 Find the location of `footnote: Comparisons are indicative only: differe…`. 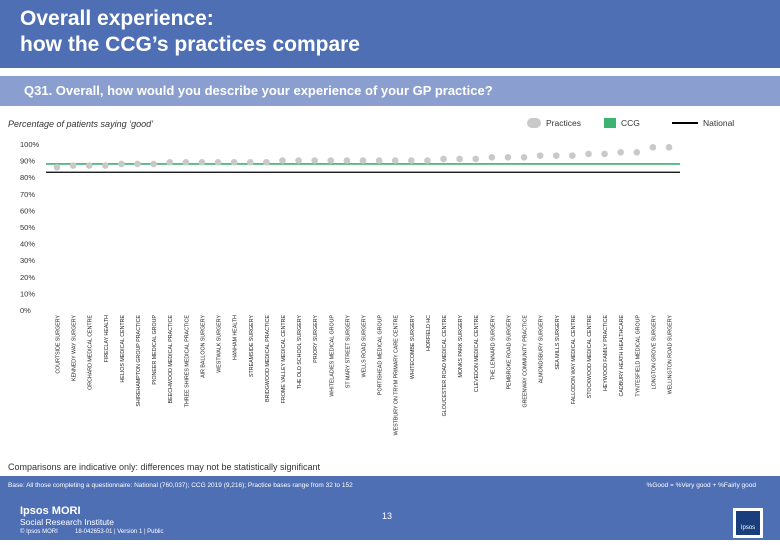

footnote: Comparisons are indicative only: differe… is located at coordinates (164, 467).